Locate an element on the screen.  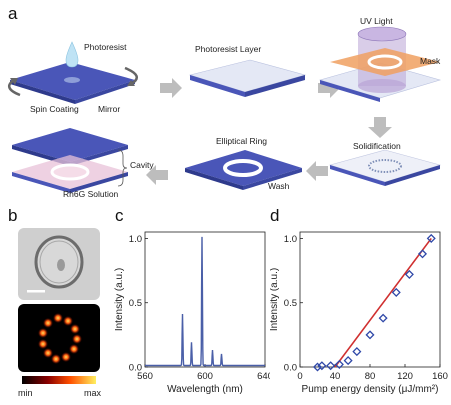
x-tick-label: 600 is located at coordinates (205, 376).